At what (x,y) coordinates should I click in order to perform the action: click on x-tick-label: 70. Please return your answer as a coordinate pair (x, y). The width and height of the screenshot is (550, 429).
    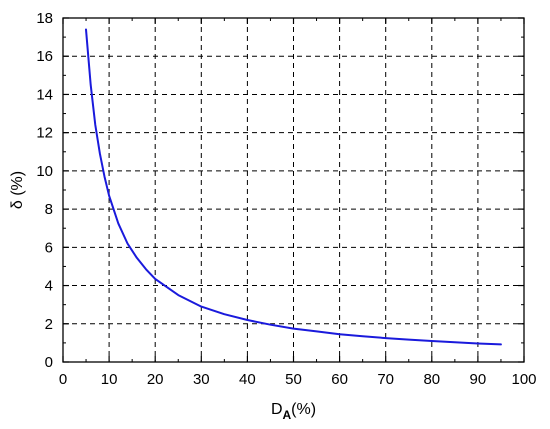
    Looking at the image, I should click on (385, 379).